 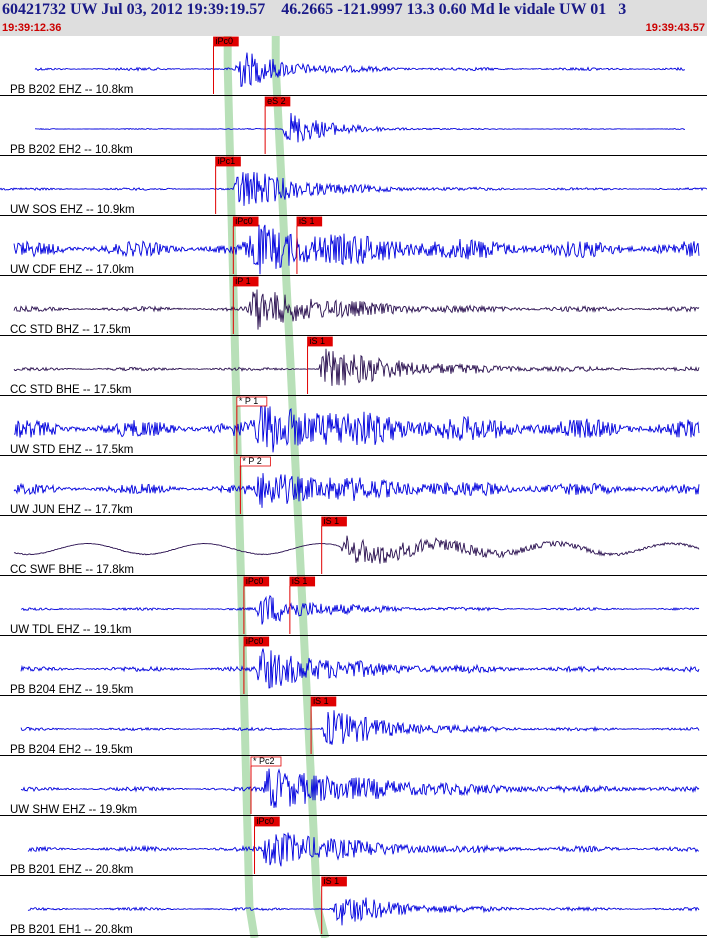 I want to click on station-label: PB B204 EHZ -- 19.5km, so click(x=71, y=690).